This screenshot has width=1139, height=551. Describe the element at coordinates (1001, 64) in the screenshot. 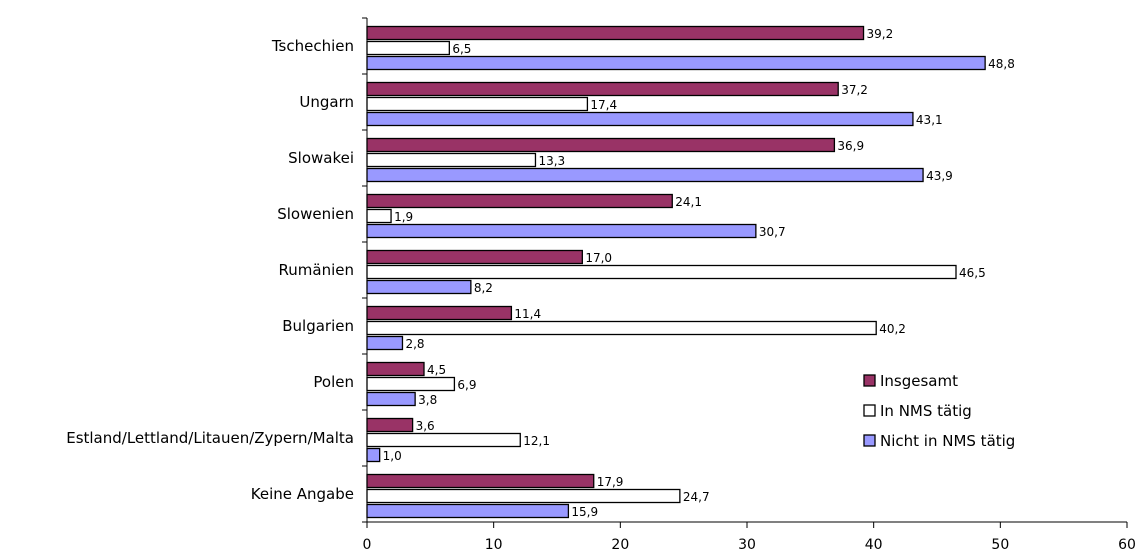

I see `value-label-nicht-in-nms-t-tig-tschechien: 48,8` at that location.